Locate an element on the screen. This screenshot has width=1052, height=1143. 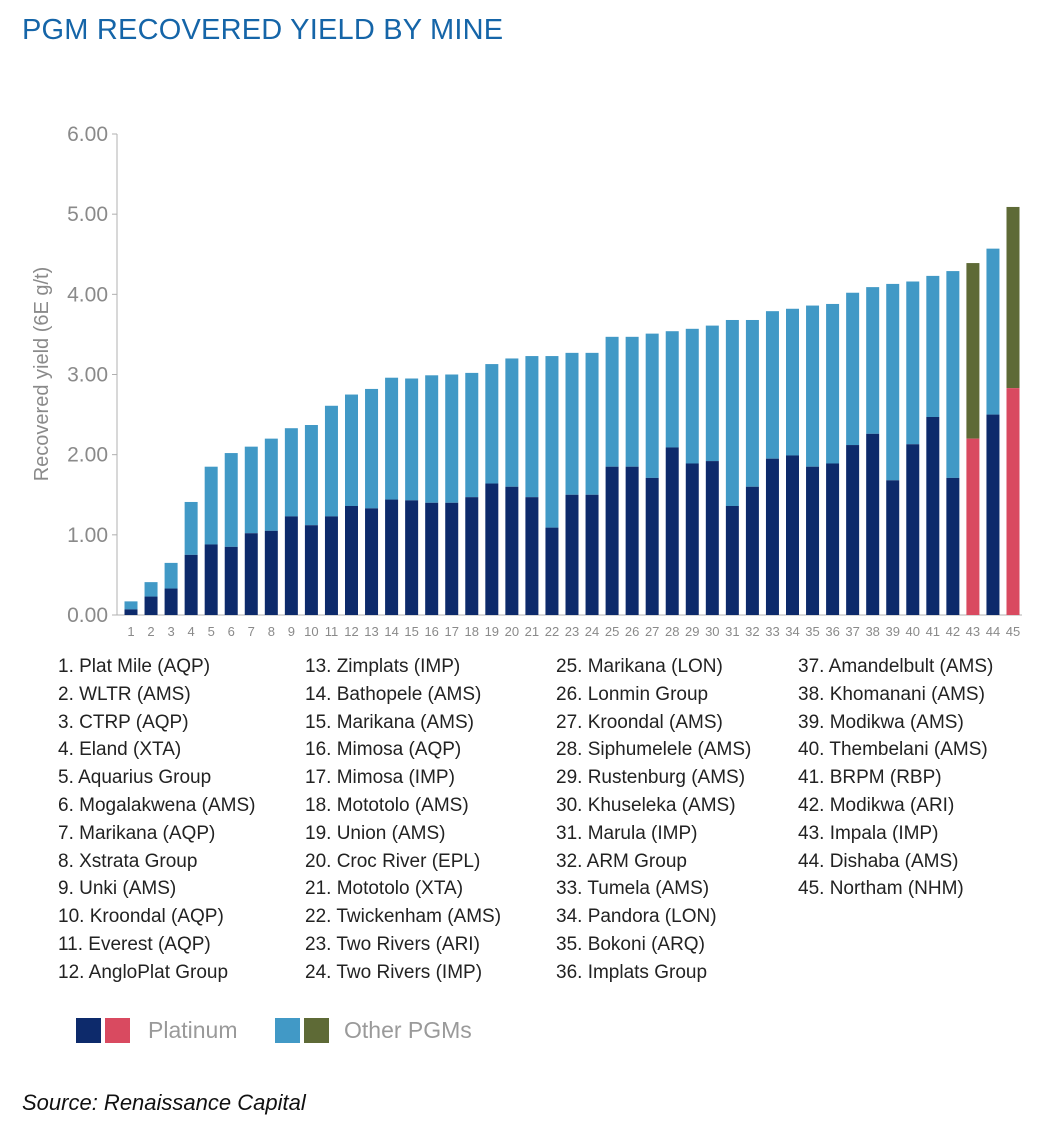
mine-key-item: 16. Mimosa (AQP) is located at coordinates (383, 750).